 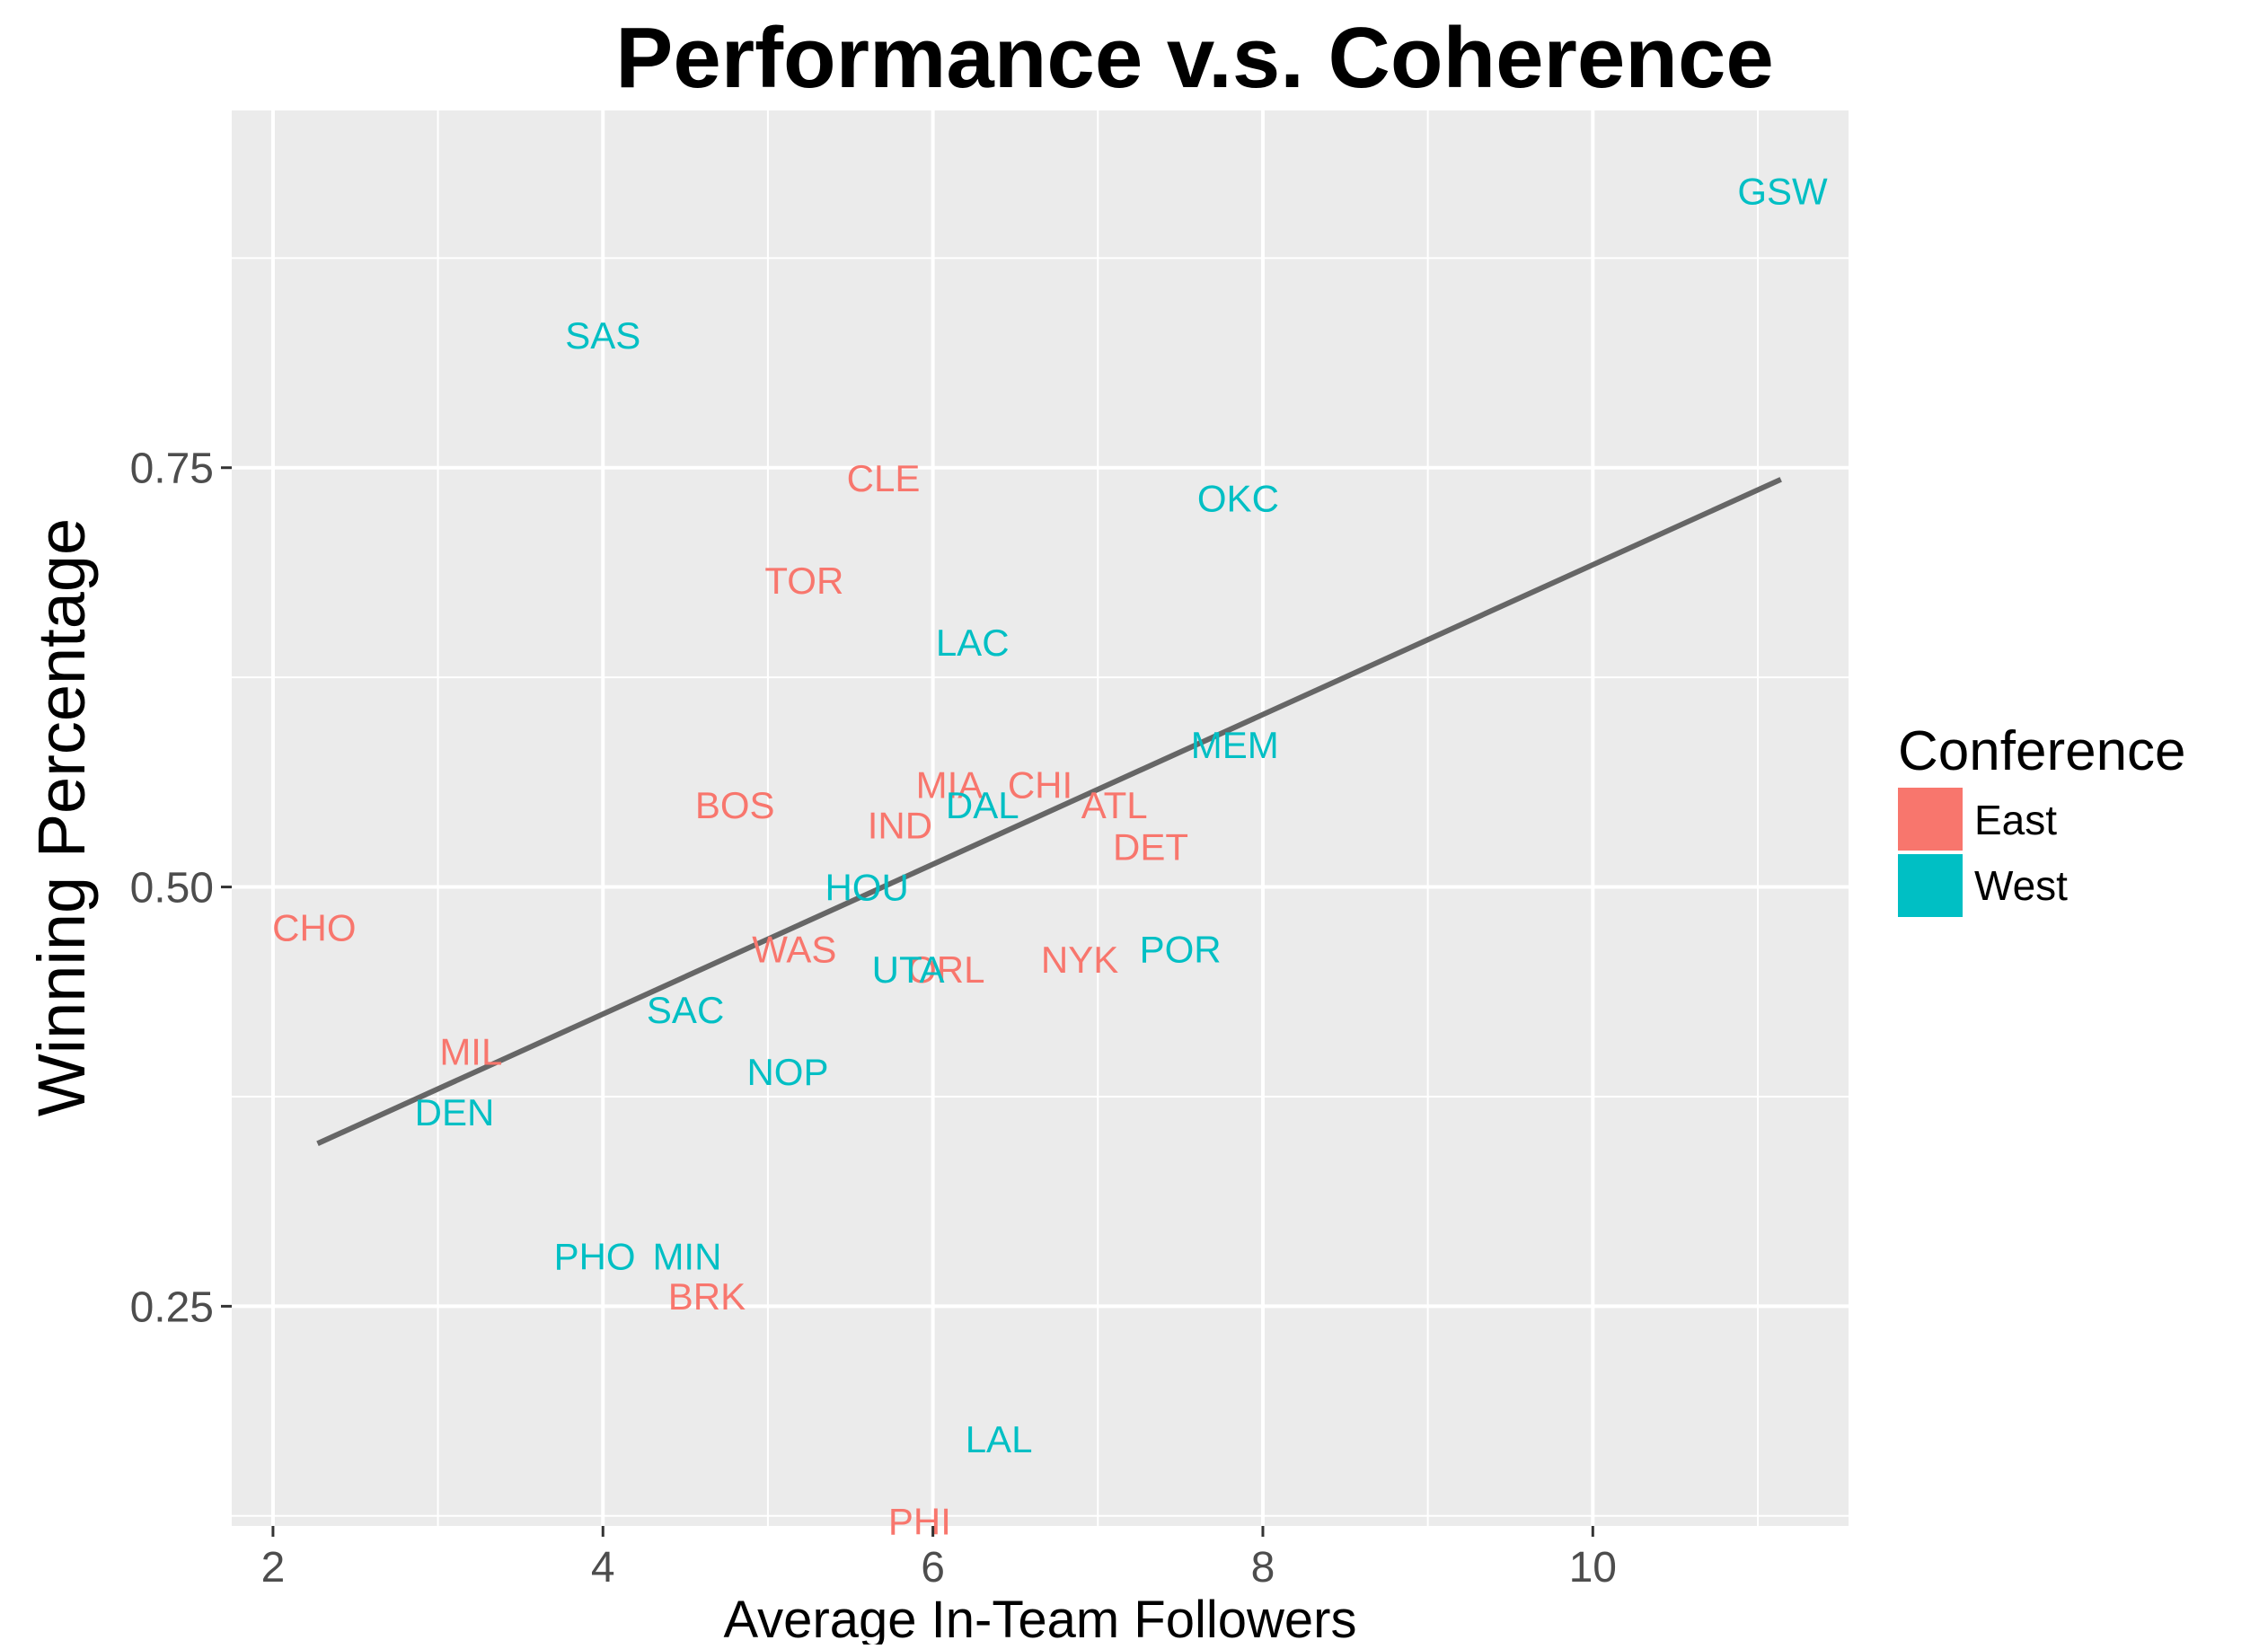 What do you see at coordinates (314, 927) in the screenshot?
I see `team-label-cho: CHO` at bounding box center [314, 927].